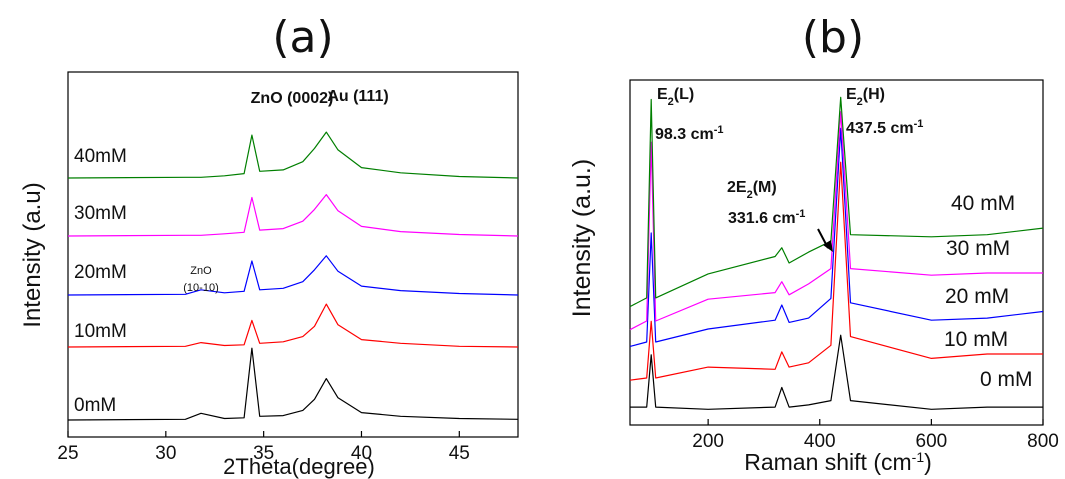  I want to click on panel-a-anno-au-111: Au (111), so click(357, 96).